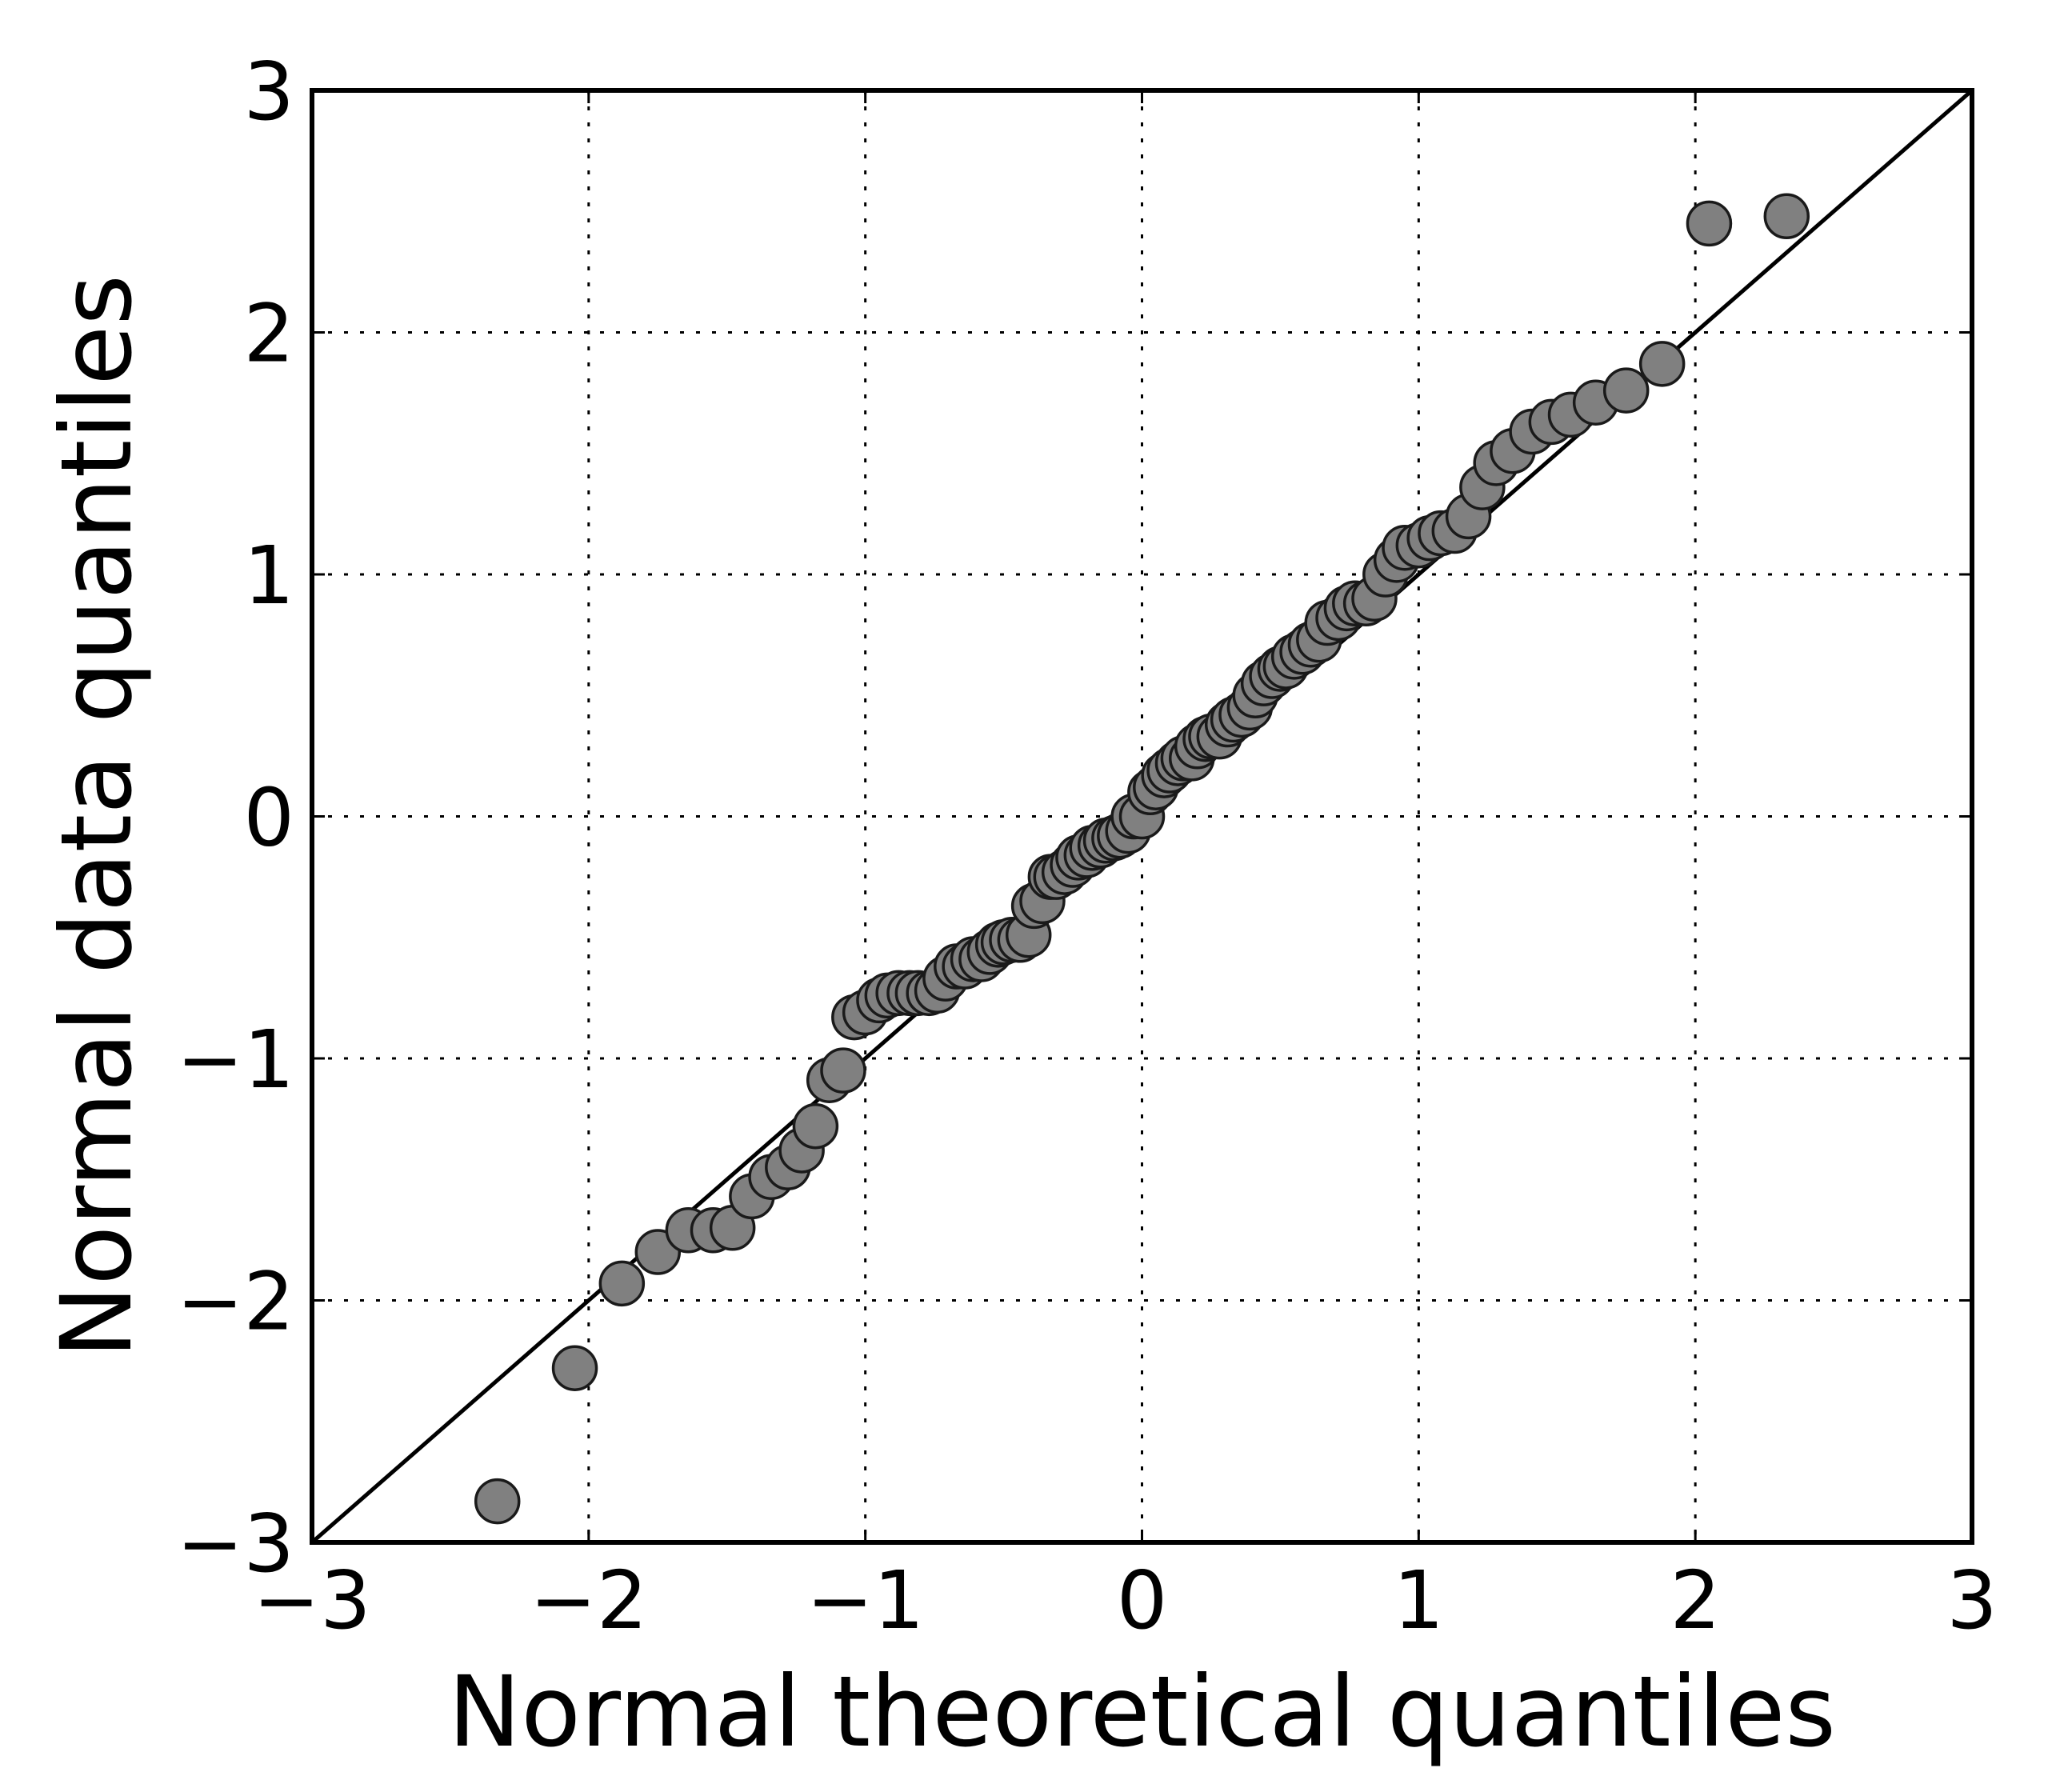 The image size is (2048, 1792). I want to click on y-tick-label: −3, so click(235, 1543).